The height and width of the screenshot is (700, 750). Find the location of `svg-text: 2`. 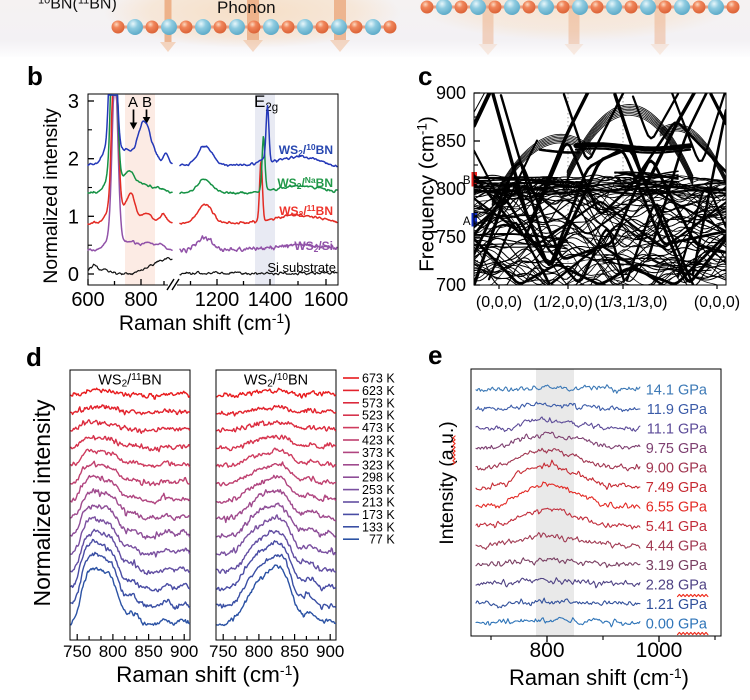

svg-text: 2 is located at coordinates (73, 160).